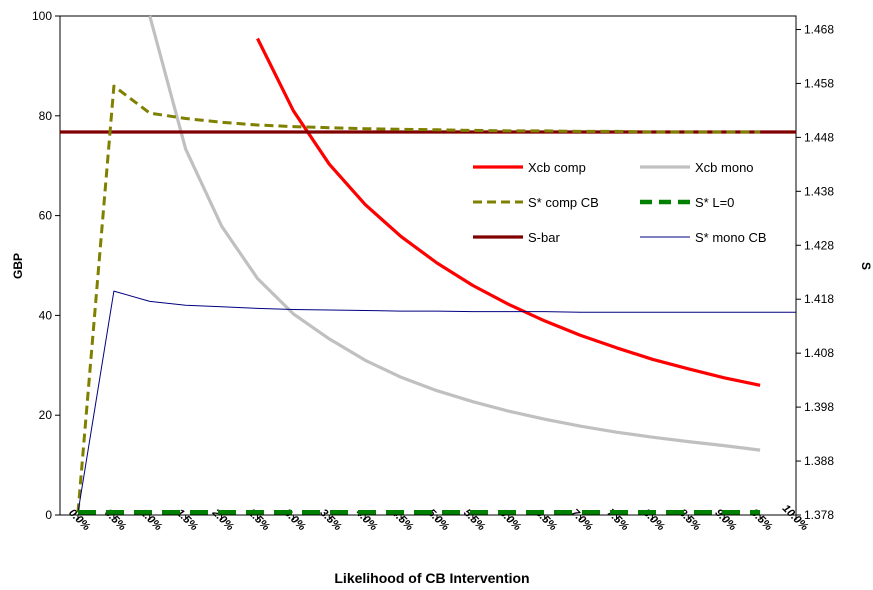 The image size is (873, 590). What do you see at coordinates (819, 191) in the screenshot?
I see `y2-tick-label: 1.438` at bounding box center [819, 191].